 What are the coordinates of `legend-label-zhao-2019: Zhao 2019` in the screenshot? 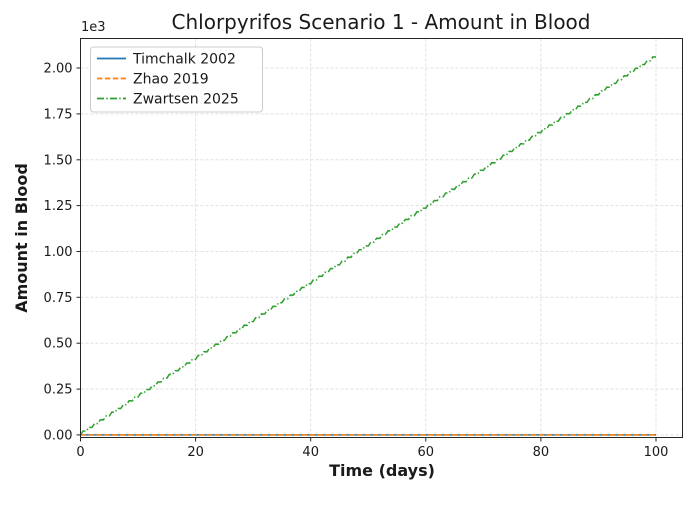 It's located at (171, 80).